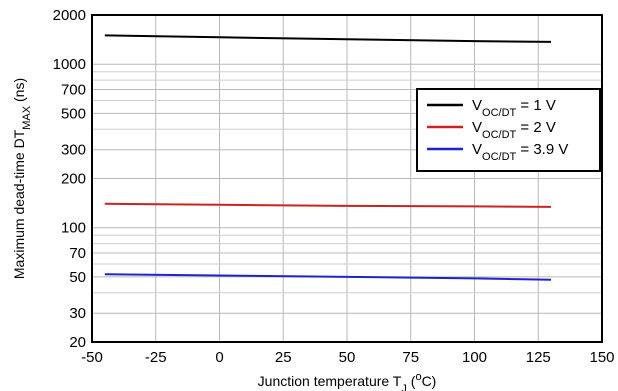  What do you see at coordinates (347, 381) in the screenshot?
I see `x-axis-label: Junction temperature TJ (oC)` at bounding box center [347, 381].